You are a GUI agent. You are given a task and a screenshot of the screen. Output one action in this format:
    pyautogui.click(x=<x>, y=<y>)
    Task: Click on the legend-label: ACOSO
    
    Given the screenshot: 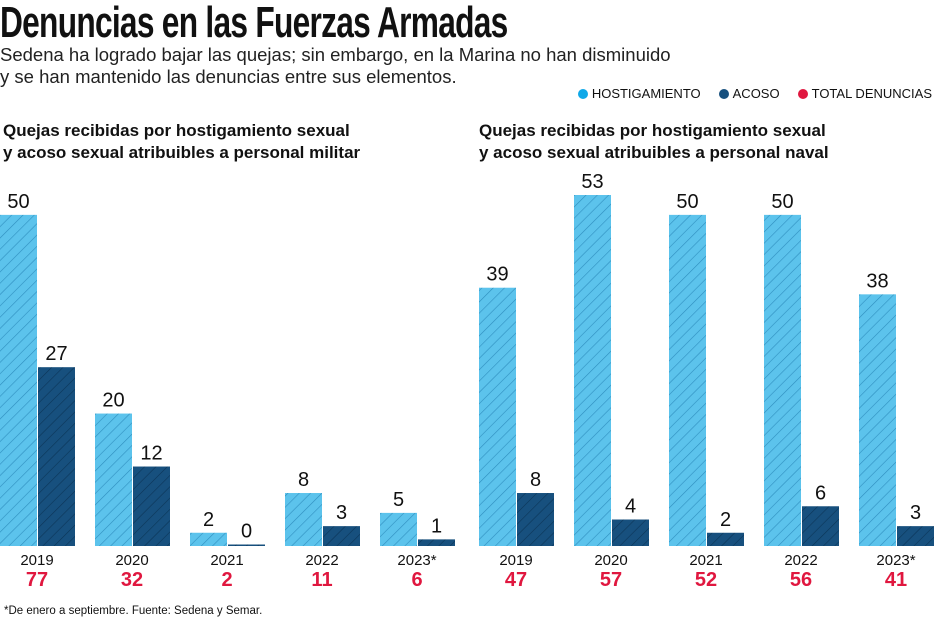 What is the action you would take?
    pyautogui.click(x=756, y=93)
    